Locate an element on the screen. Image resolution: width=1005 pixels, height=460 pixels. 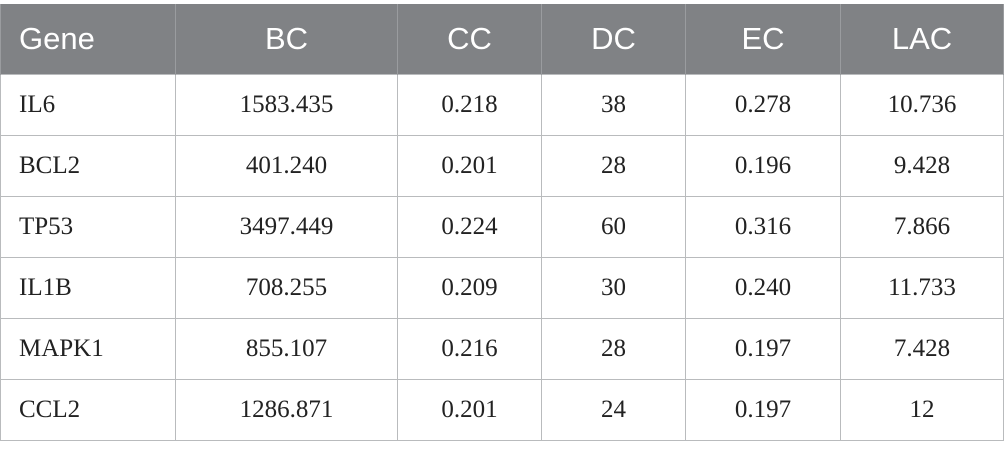
column-header-dc: DC is located at coordinates (613, 39).